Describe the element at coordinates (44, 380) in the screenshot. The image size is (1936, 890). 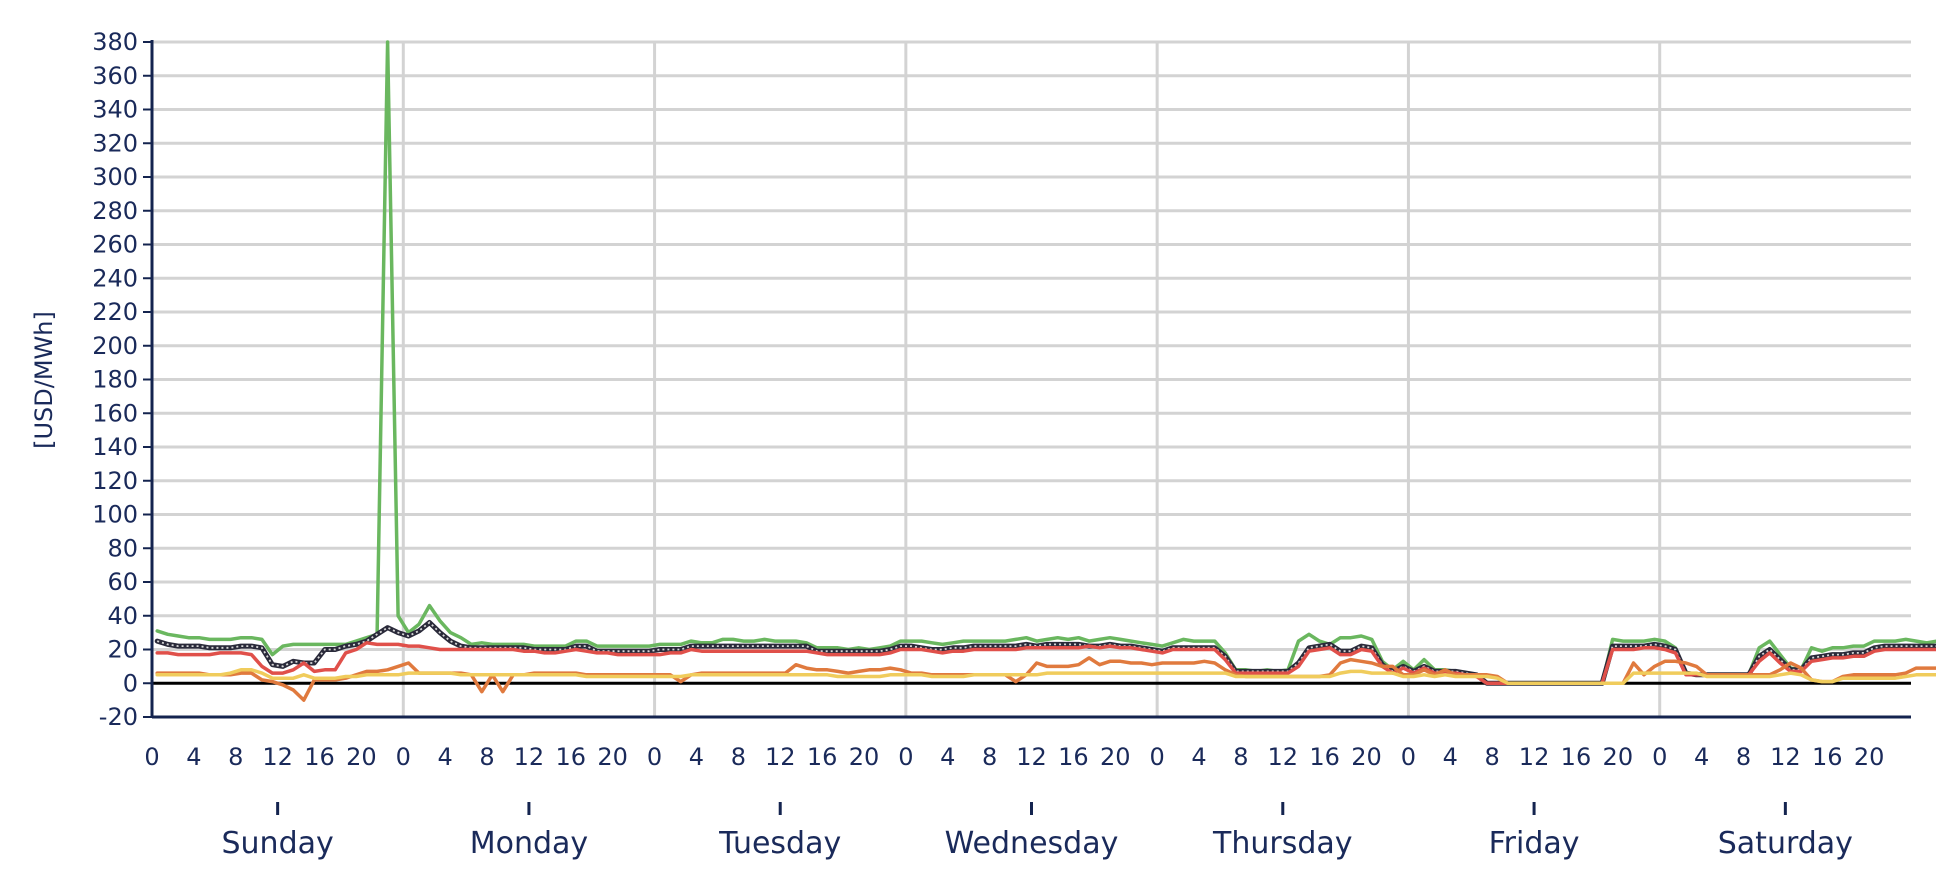
I see `y-axis-label: [USD/MWh]` at that location.